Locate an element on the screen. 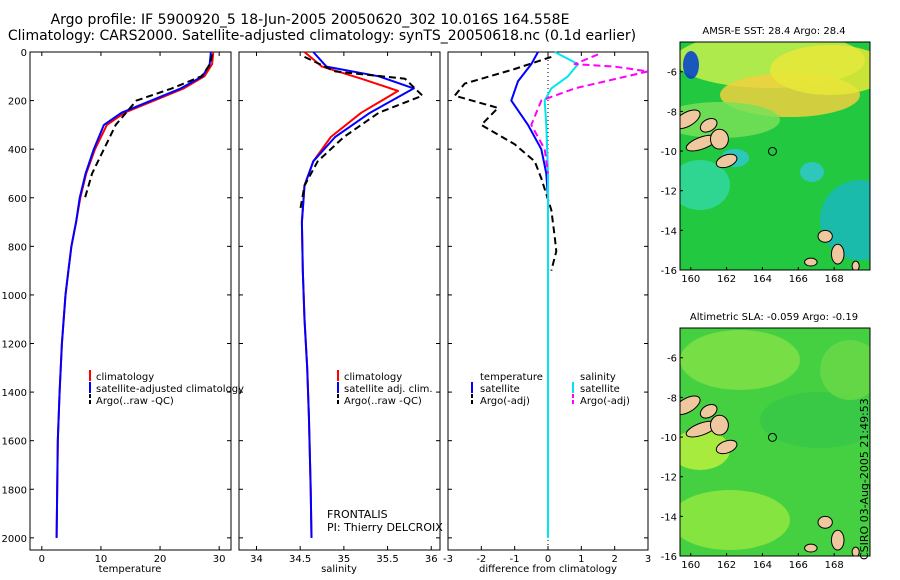  sla-map: 160 162 164 166 168 -6 -8 -10 -12 -14 -16 is located at coordinates (766, 449).